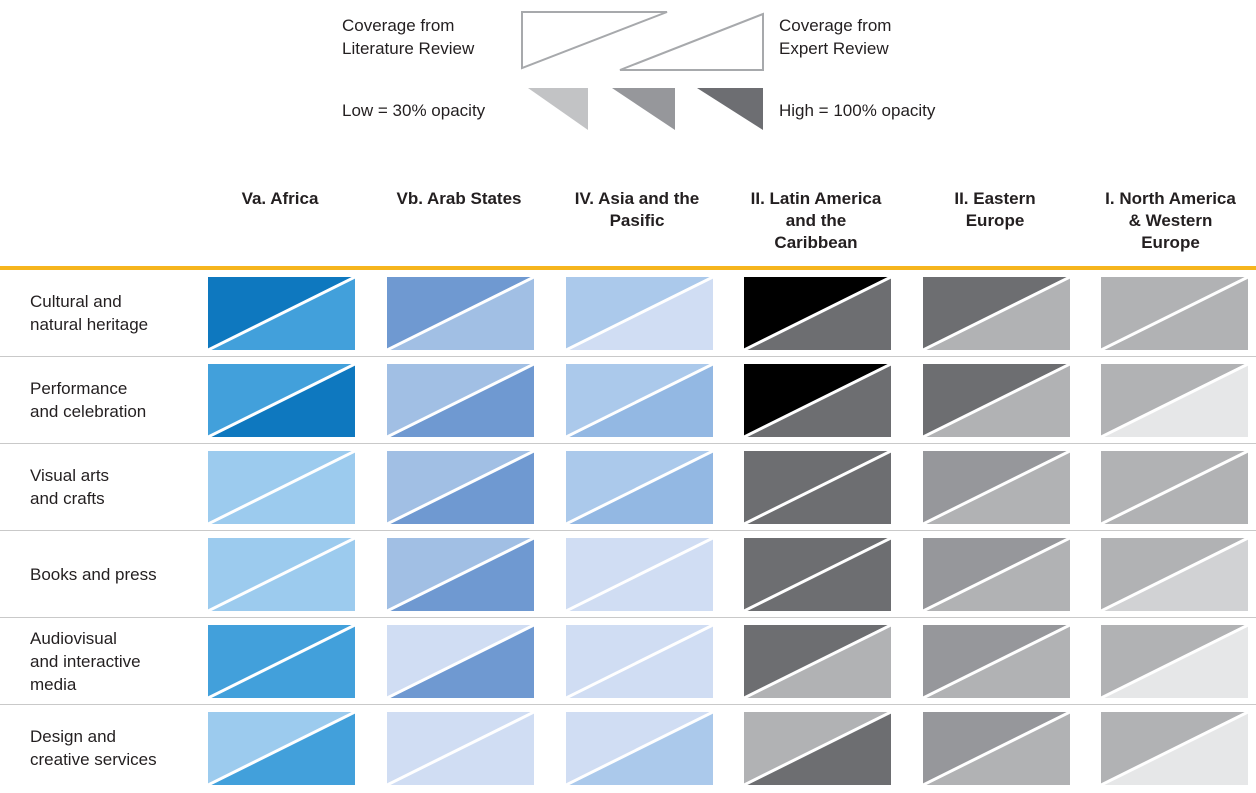 Image resolution: width=1256 pixels, height=793 pixels. I want to click on column-header-africa: Va. Africa, so click(280, 198).